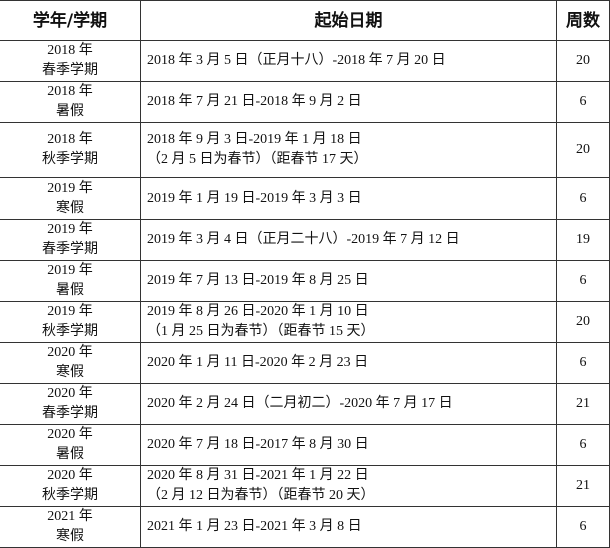 This screenshot has height=548, width=610. I want to click on dates-cell: 2018 年 7 月 21 日-2018 年 9 月 2 日, so click(348, 102).